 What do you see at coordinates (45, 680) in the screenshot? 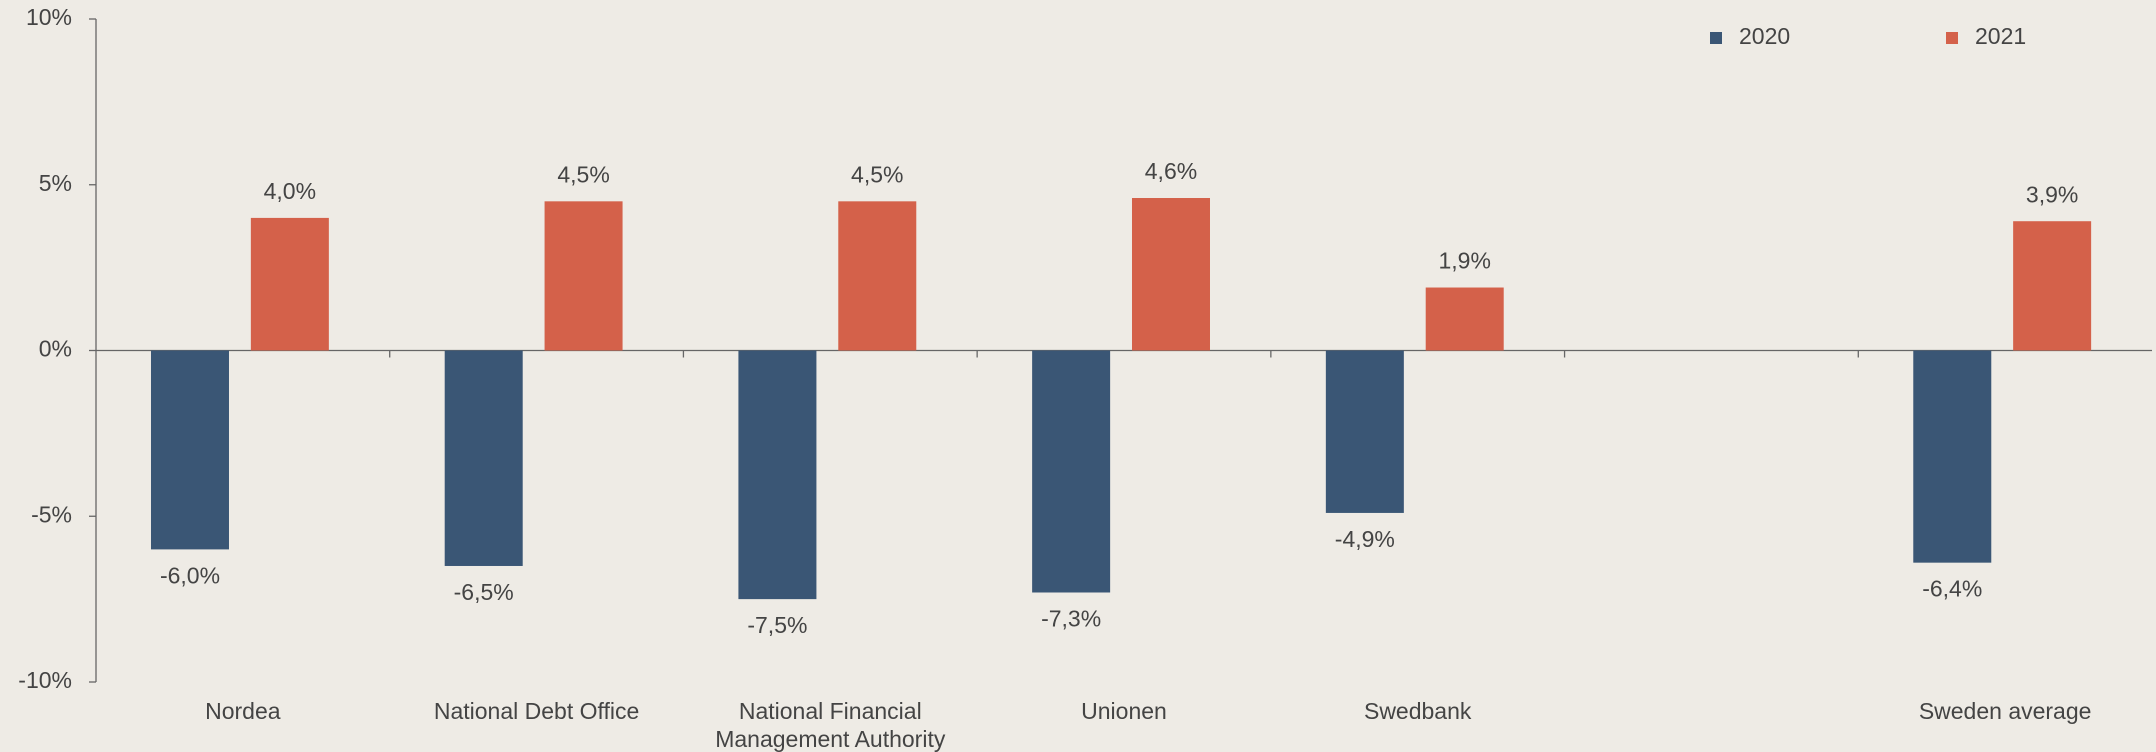
I see `y-tick-label: -10%` at bounding box center [45, 680].